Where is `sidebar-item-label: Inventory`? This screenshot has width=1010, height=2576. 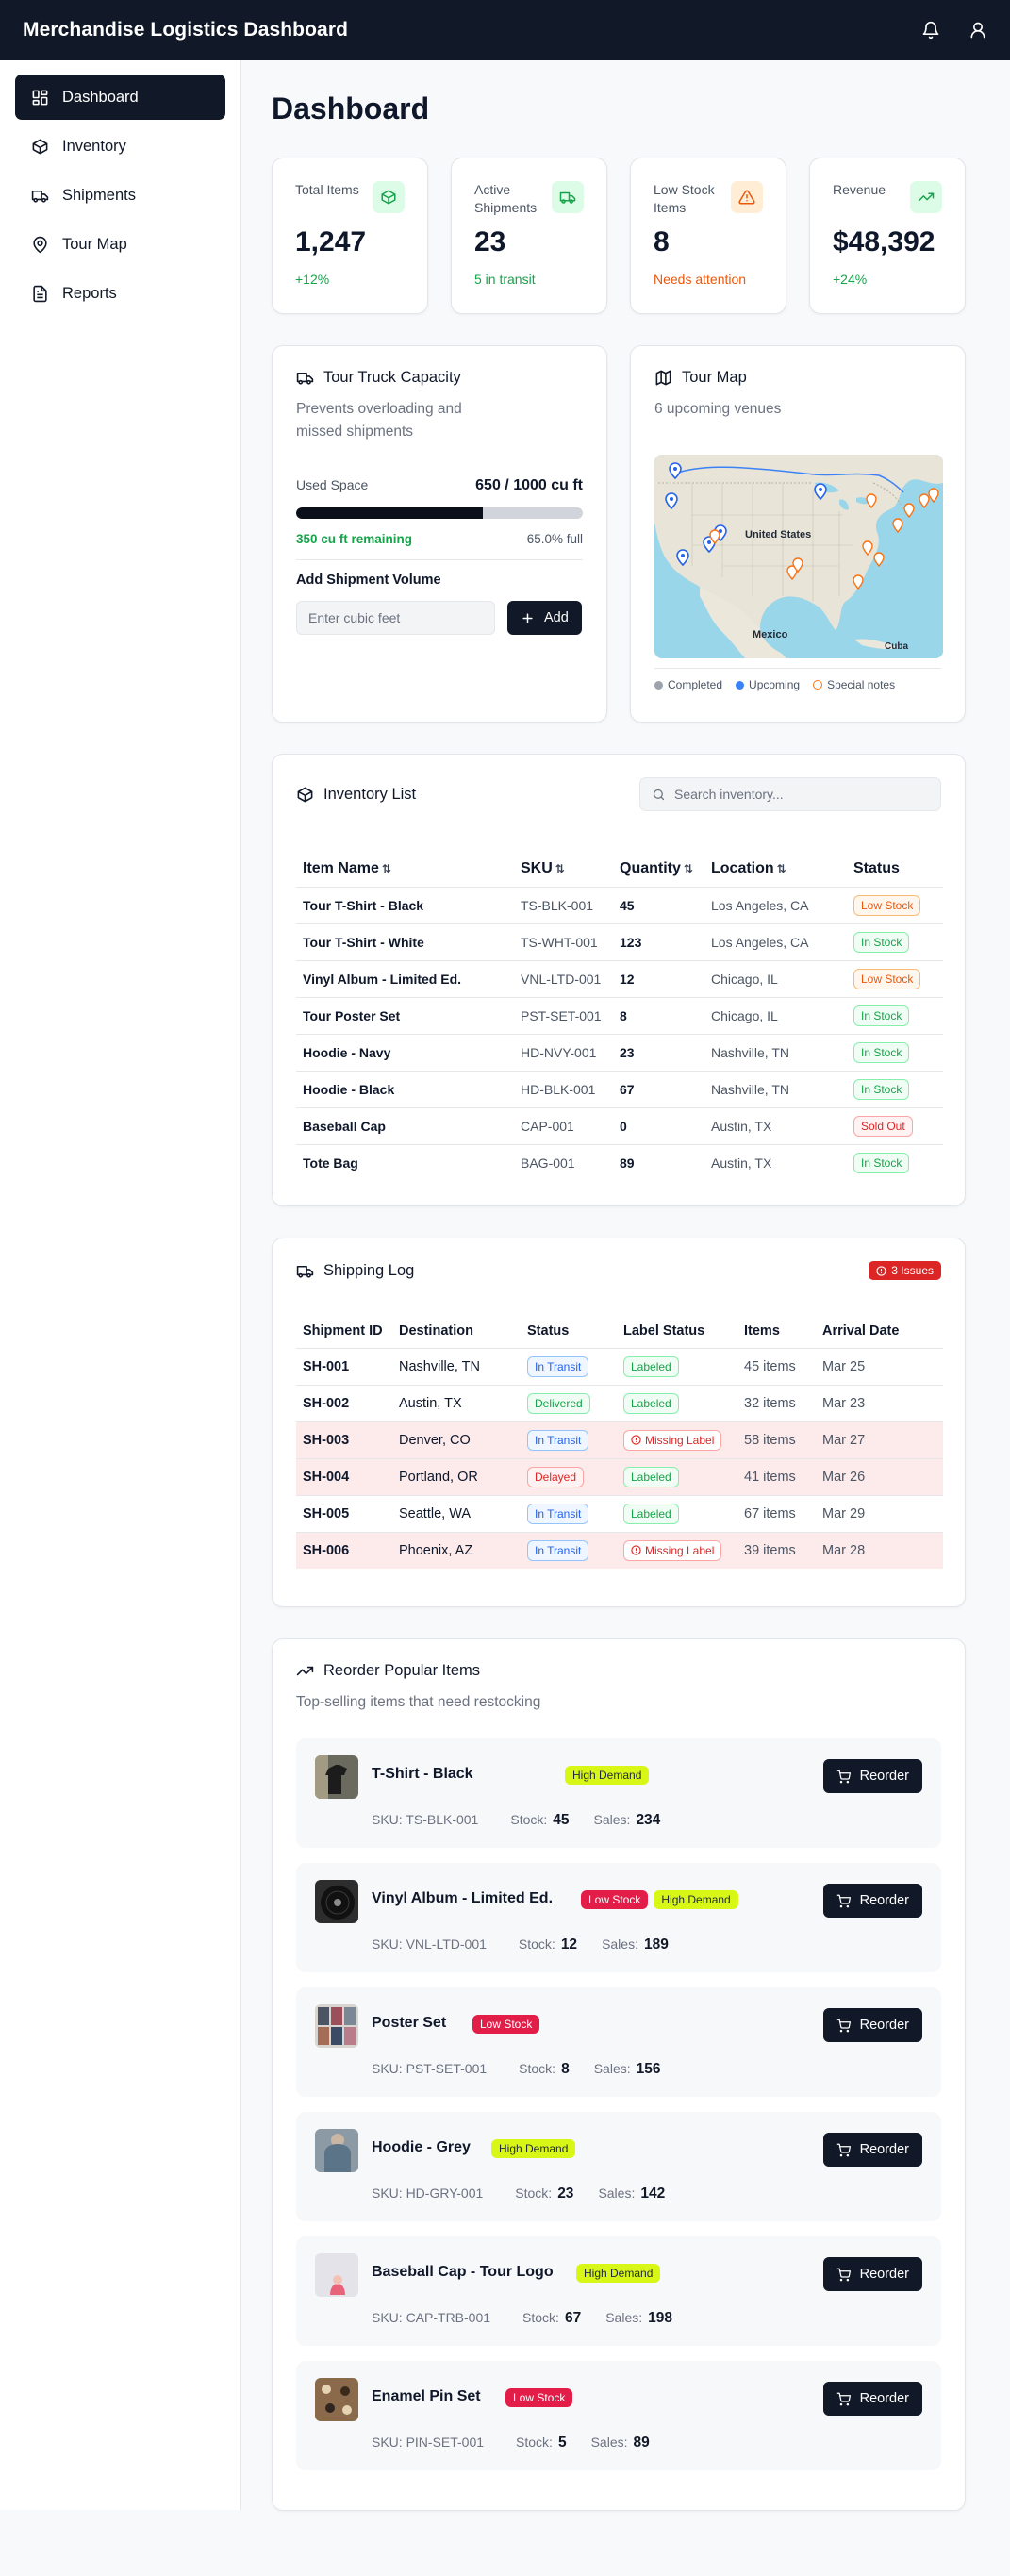
sidebar-item-label: Inventory is located at coordinates (94, 146).